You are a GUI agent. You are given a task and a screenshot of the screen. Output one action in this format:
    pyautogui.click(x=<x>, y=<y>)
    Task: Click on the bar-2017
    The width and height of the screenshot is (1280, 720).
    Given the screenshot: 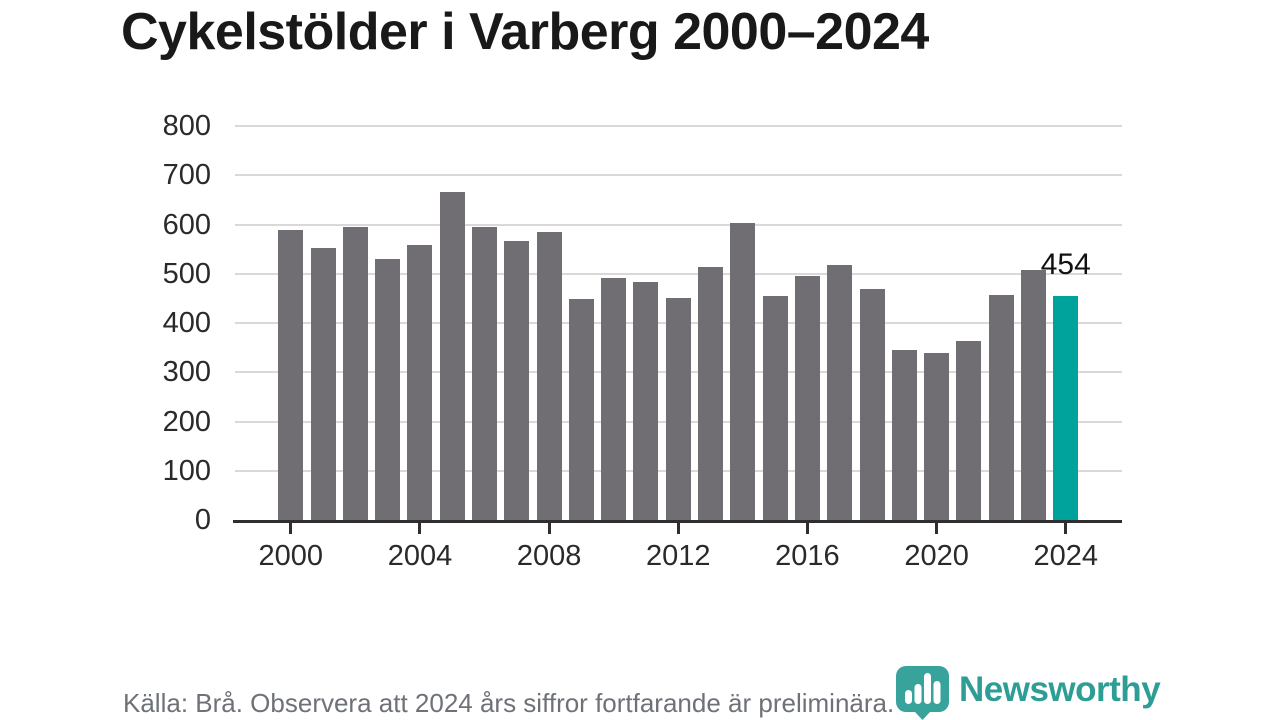 What is the action you would take?
    pyautogui.click(x=840, y=392)
    